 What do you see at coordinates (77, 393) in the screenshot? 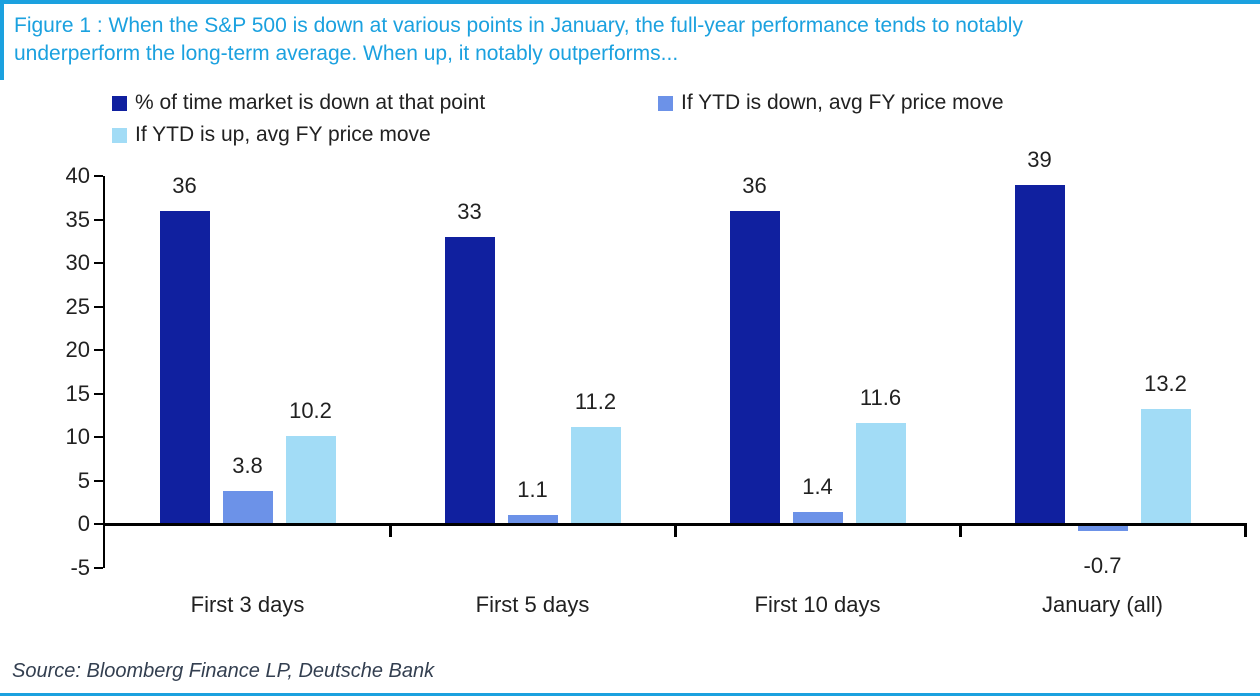
I see `y-tick-label-15: 15` at bounding box center [77, 393].